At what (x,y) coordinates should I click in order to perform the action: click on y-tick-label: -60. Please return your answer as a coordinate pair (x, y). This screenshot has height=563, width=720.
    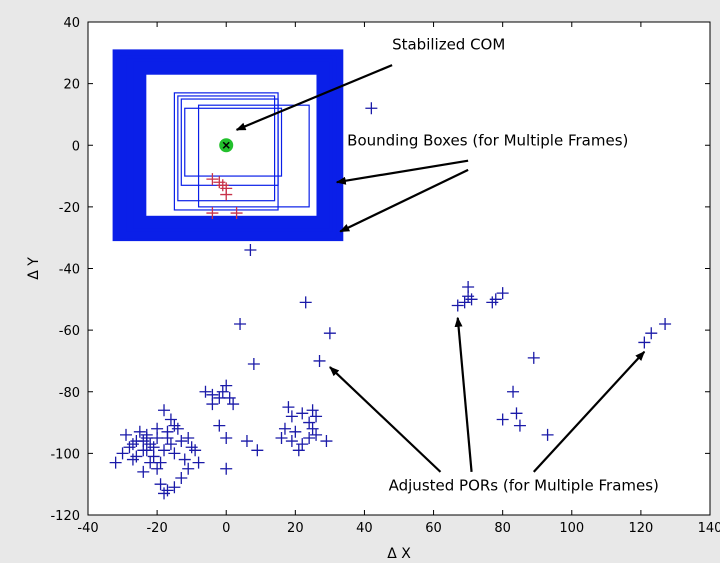
    Looking at the image, I should click on (69, 331).